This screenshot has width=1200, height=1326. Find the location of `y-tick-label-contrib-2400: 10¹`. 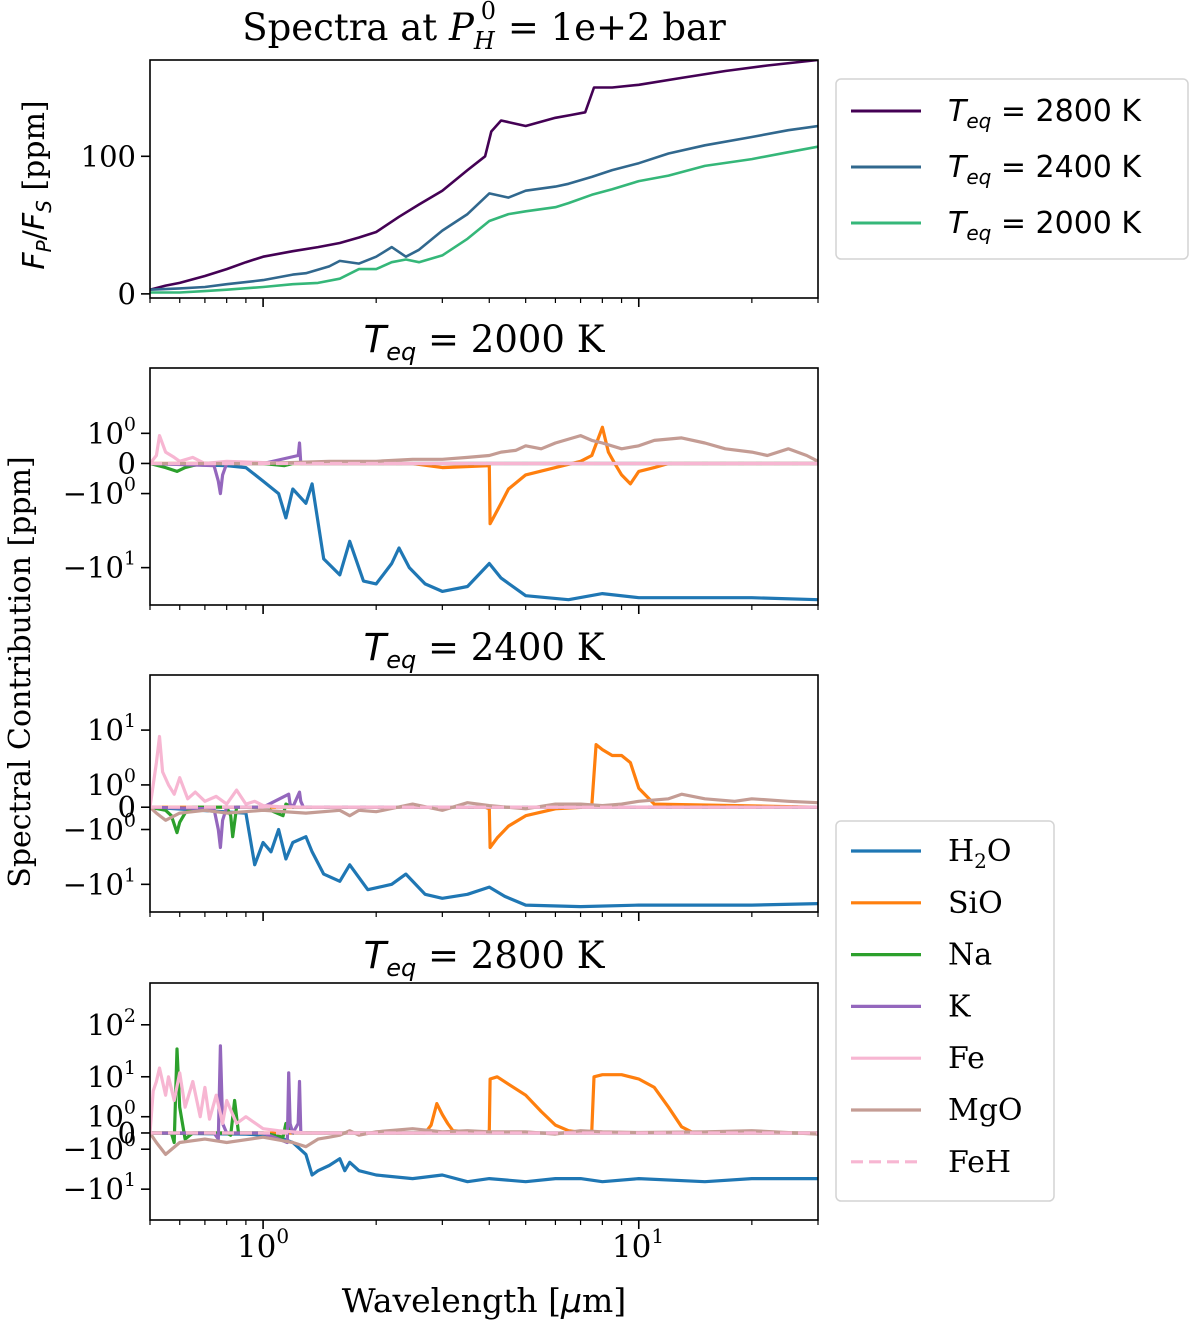

y-tick-label-contrib-2400: 10¹ is located at coordinates (111, 728).